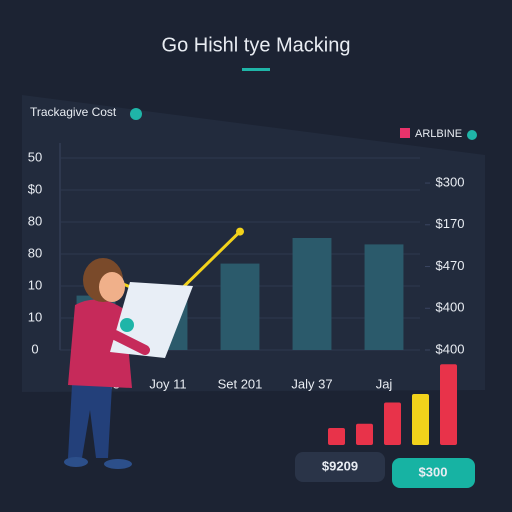 The image size is (512, 512). What do you see at coordinates (256, 69) in the screenshot?
I see `title-underline` at bounding box center [256, 69].